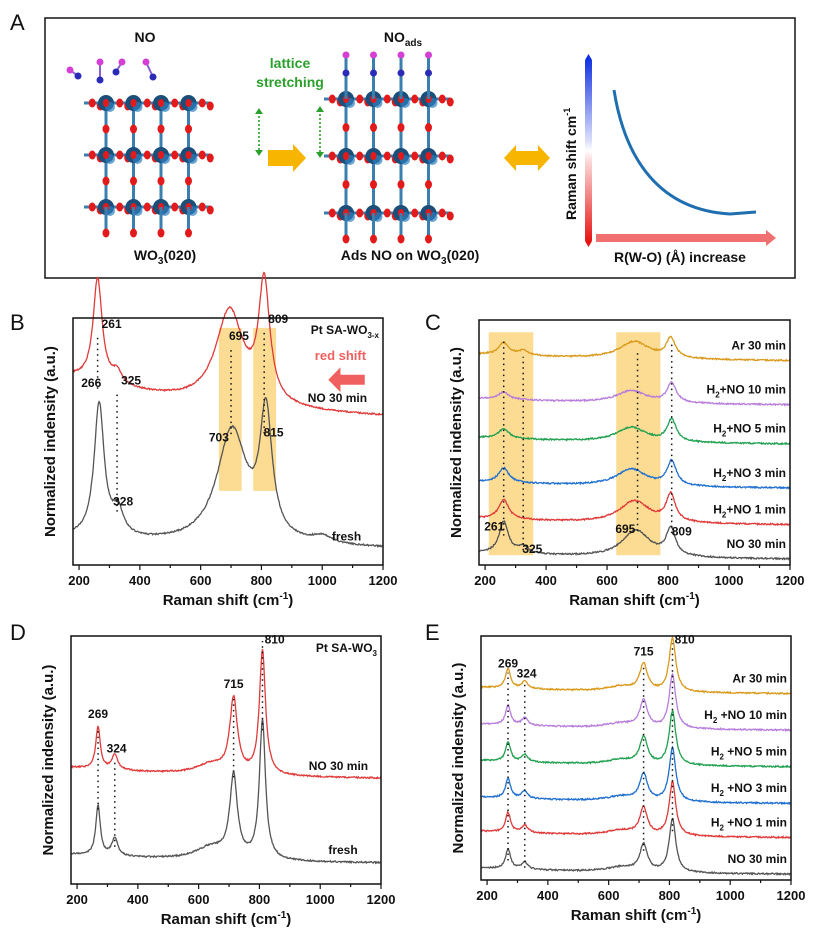 This screenshot has width=831, height=940. Describe the element at coordinates (320, 132) in the screenshot. I see `lattice-stretch-arrow-right` at that location.